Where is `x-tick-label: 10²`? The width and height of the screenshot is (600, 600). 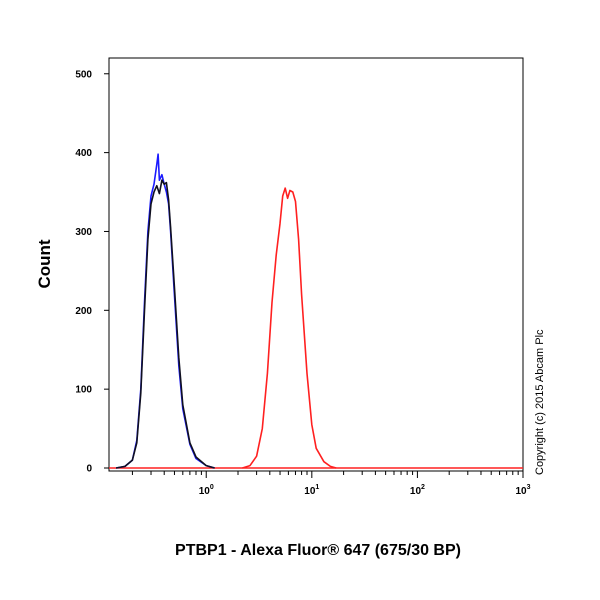
x-tick-label: 10² is located at coordinates (417, 490).